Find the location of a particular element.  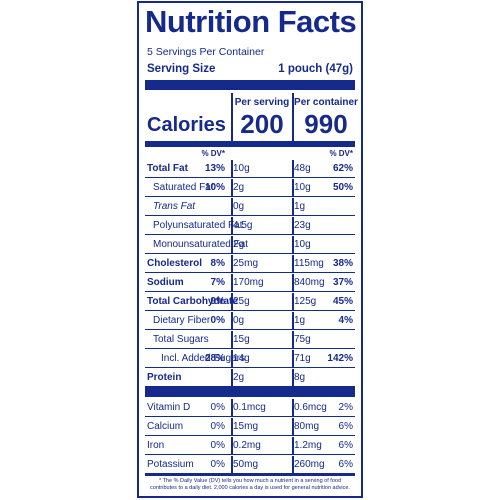

nutrient-name: Total Sugars is located at coordinates (181, 339).